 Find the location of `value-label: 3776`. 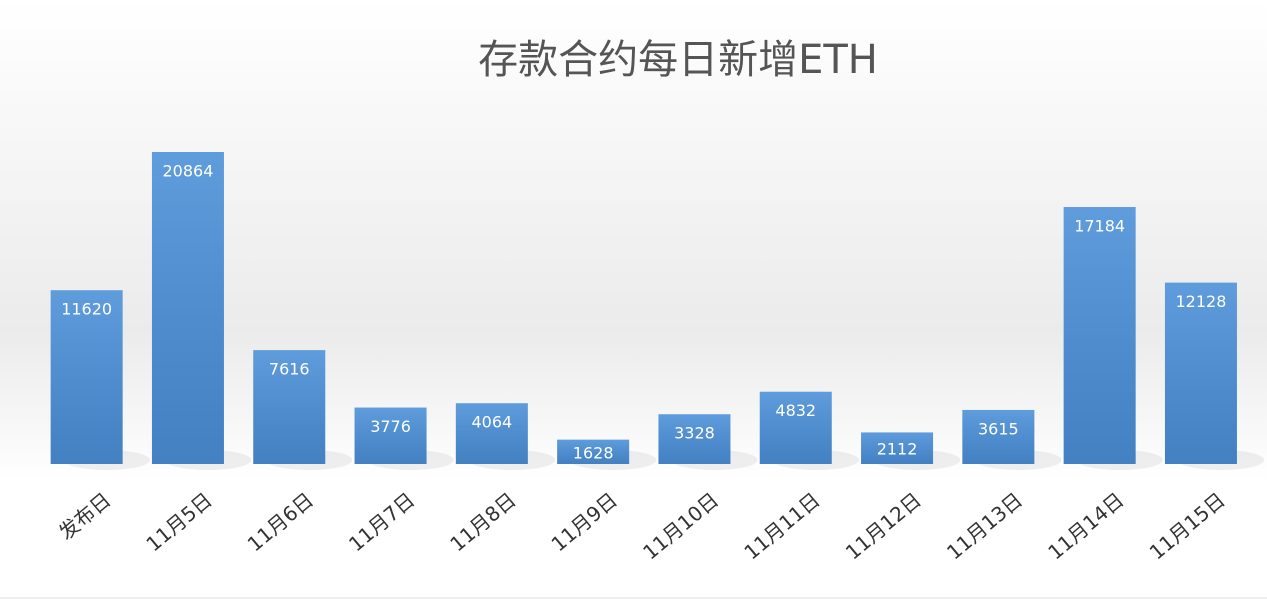

value-label: 3776 is located at coordinates (390, 426).